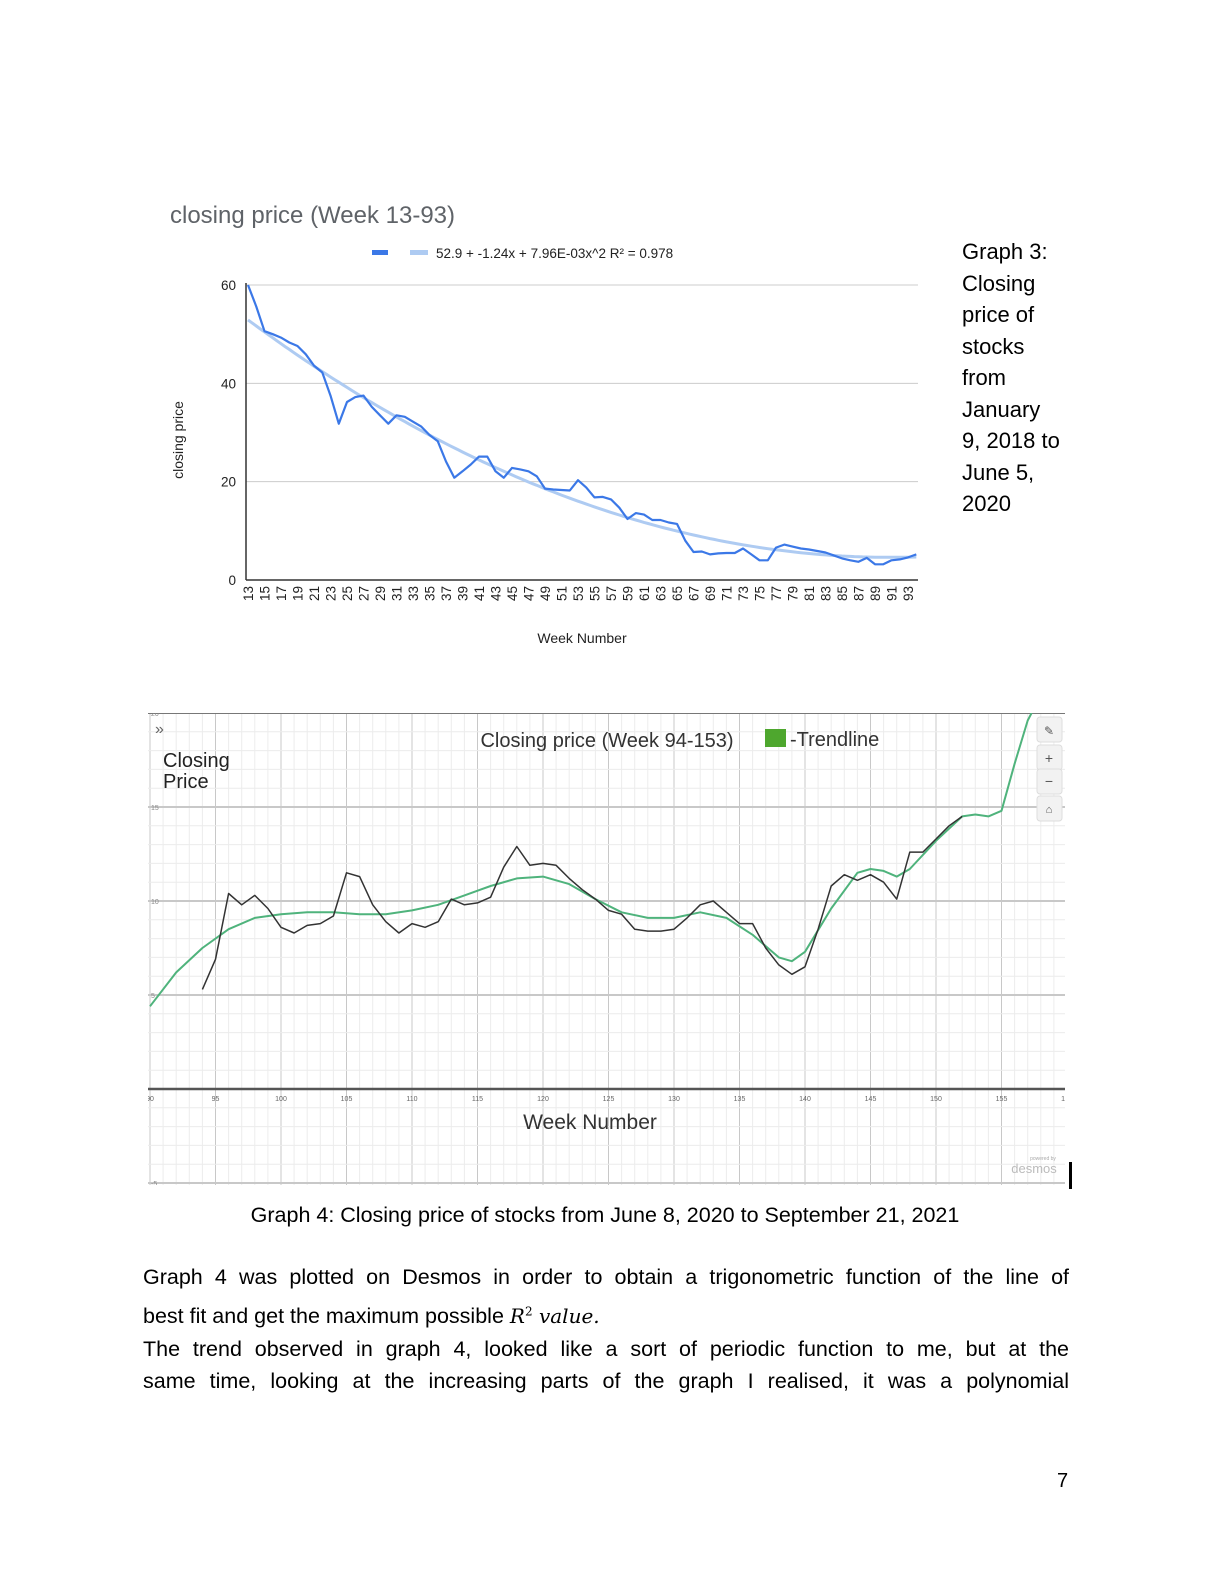 This screenshot has width=1224, height=1584. Describe the element at coordinates (232, 580) in the screenshot. I see `y-tick-label: 0` at that location.